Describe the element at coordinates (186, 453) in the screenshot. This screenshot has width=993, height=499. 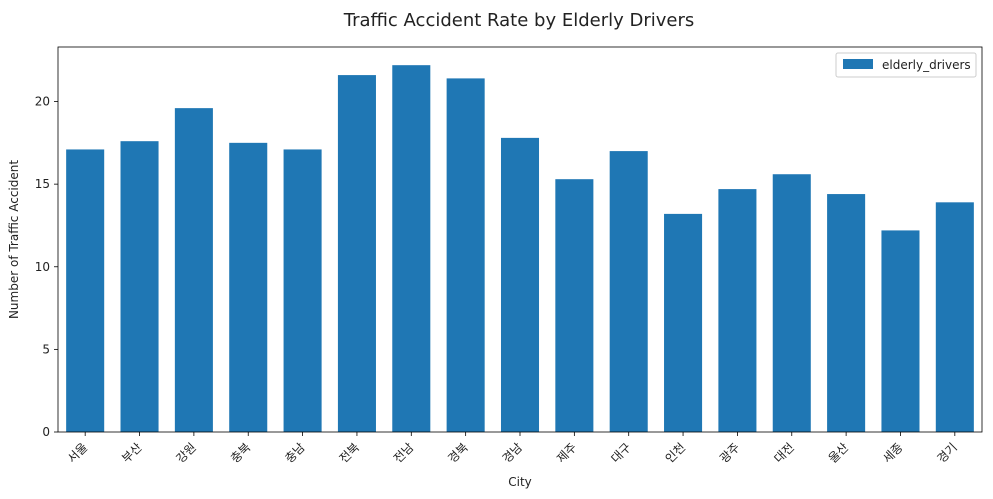
I see `x-tick-label: 강원` at that location.